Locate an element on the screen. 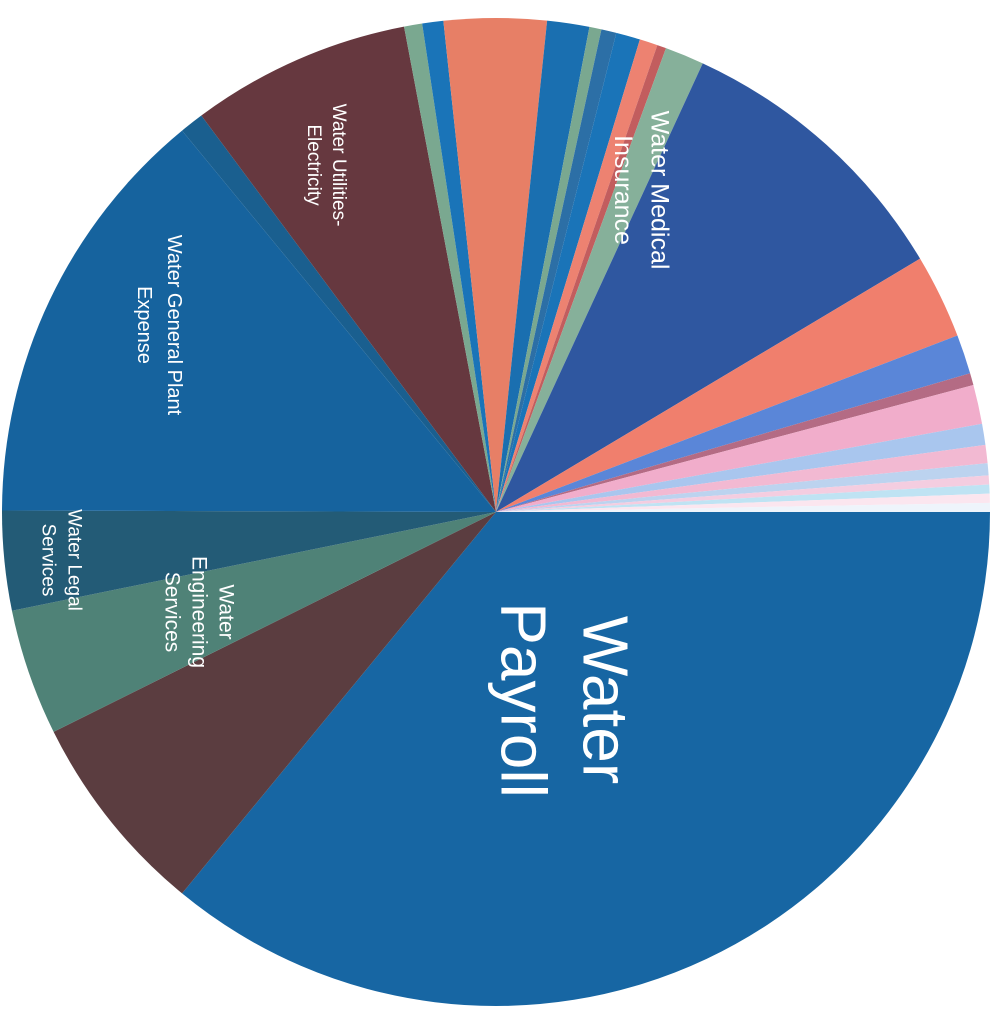 This screenshot has height=1015, width=995. label-line: Electricity is located at coordinates (313, 165).